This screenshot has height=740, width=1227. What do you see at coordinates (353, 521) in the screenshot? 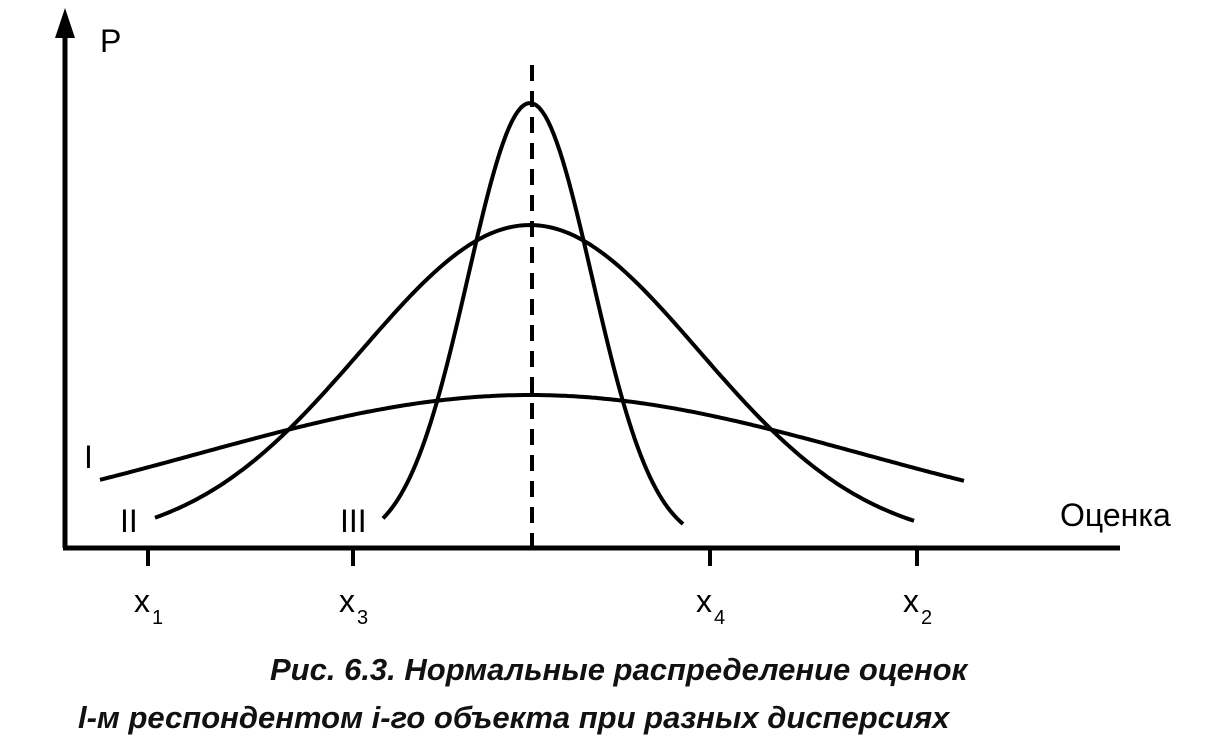
I see `curve-label: III` at bounding box center [353, 521].